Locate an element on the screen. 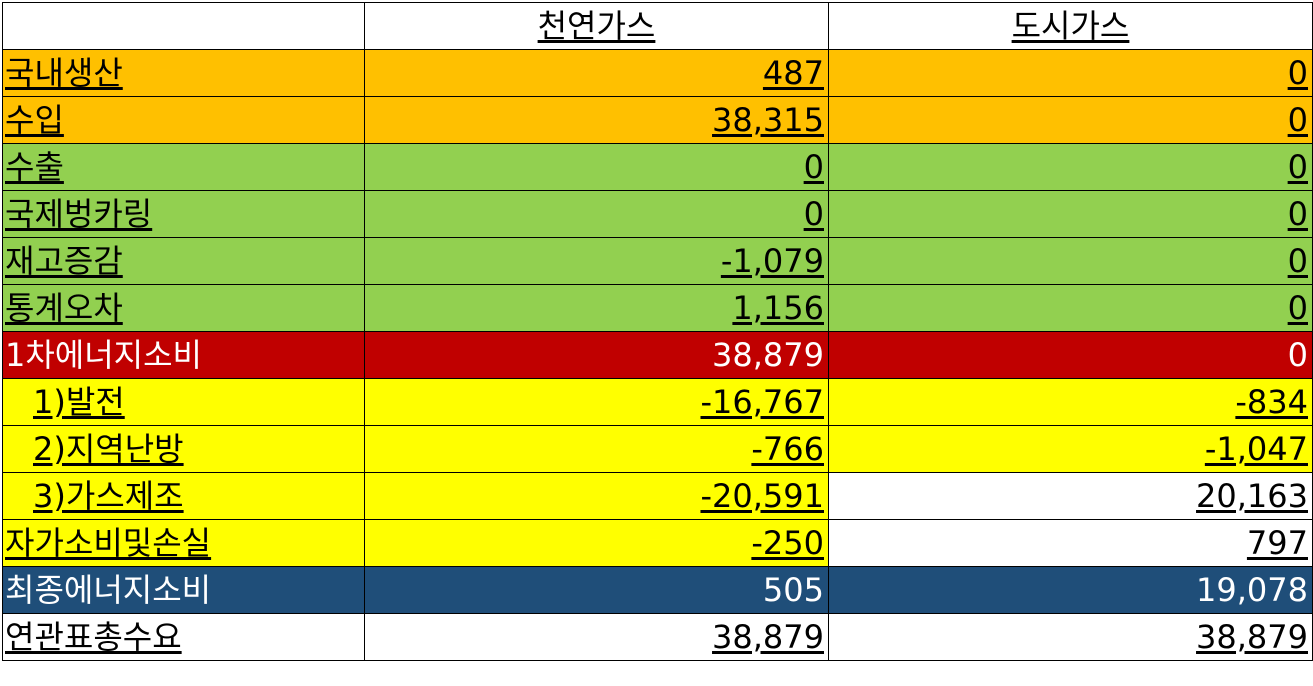  city-gas-cell: -834 is located at coordinates (1070, 402).